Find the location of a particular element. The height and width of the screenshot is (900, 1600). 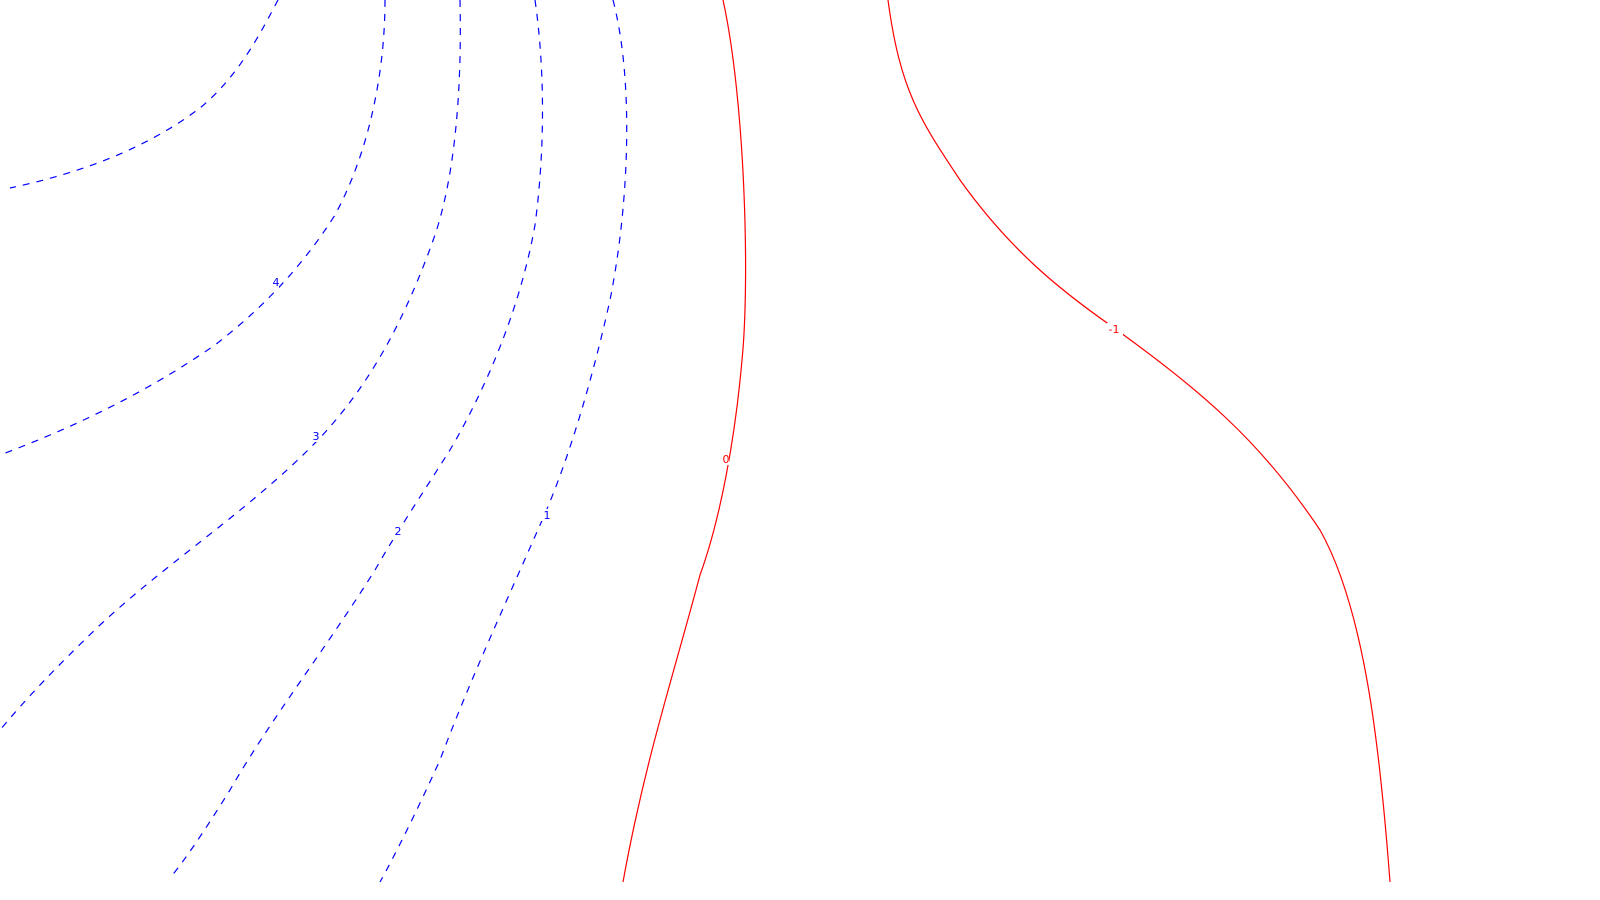

contour-label-level-3: 3 is located at coordinates (316, 436).